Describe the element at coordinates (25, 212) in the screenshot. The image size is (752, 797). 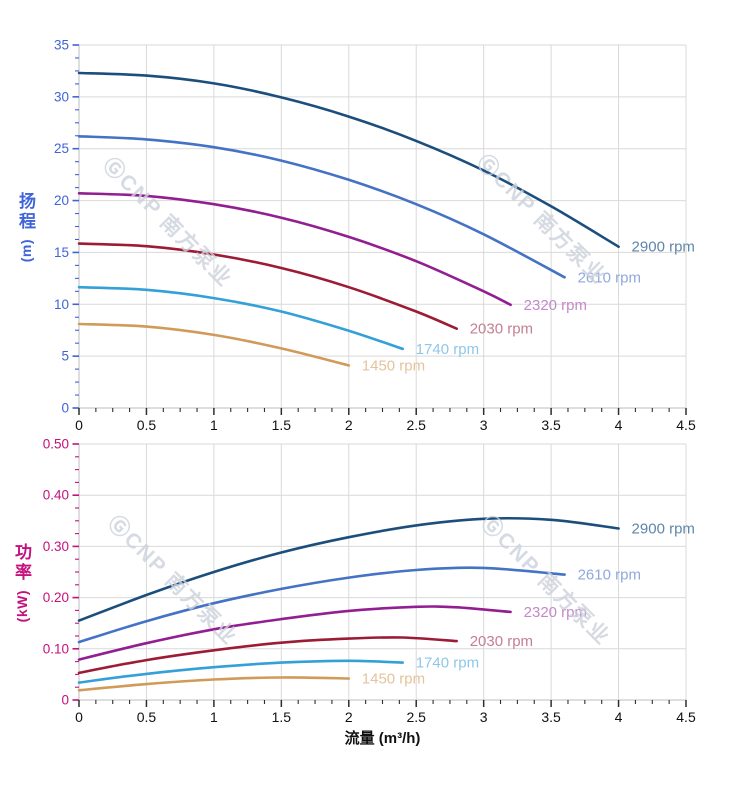
I see `head-axis-title-text: 扬程` at that location.